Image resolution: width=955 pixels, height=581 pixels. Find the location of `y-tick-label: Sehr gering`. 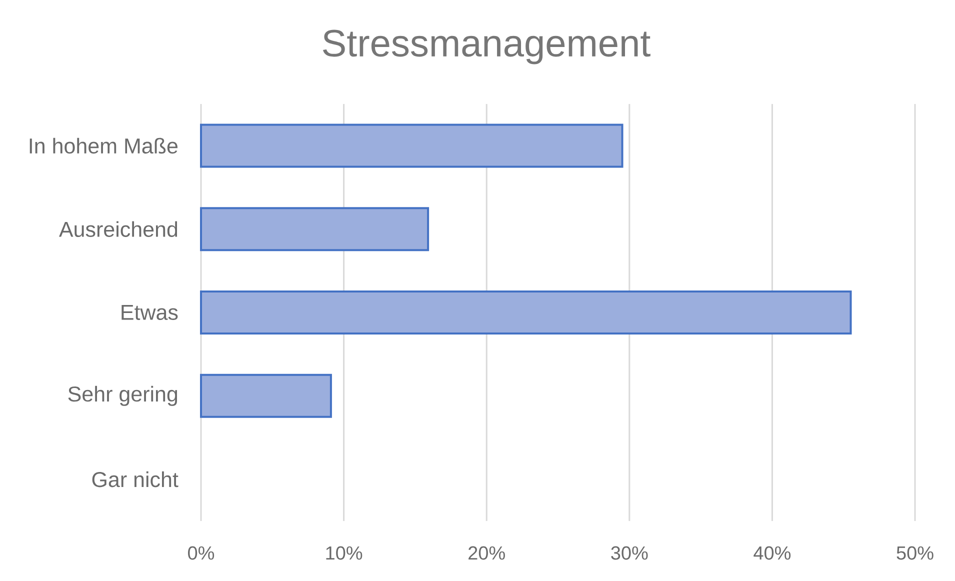

y-tick-label: Sehr gering is located at coordinates (123, 396).